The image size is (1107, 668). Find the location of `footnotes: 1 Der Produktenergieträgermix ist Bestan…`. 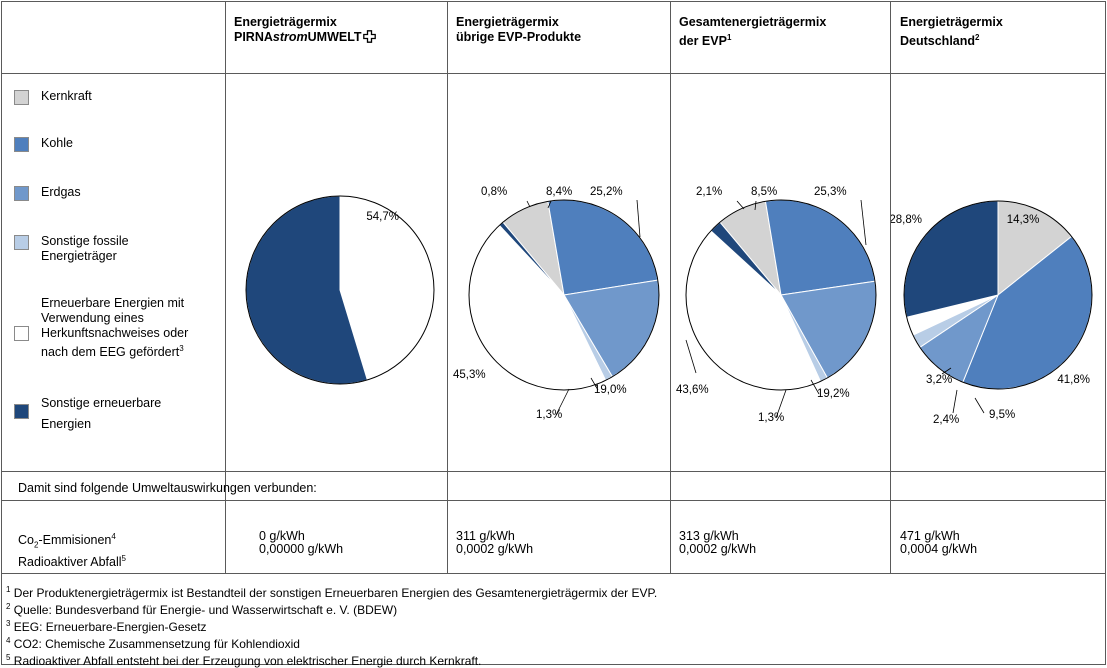

footnotes: 1 Der Produktenergieträgermix ist Bestan… is located at coordinates (331, 625).